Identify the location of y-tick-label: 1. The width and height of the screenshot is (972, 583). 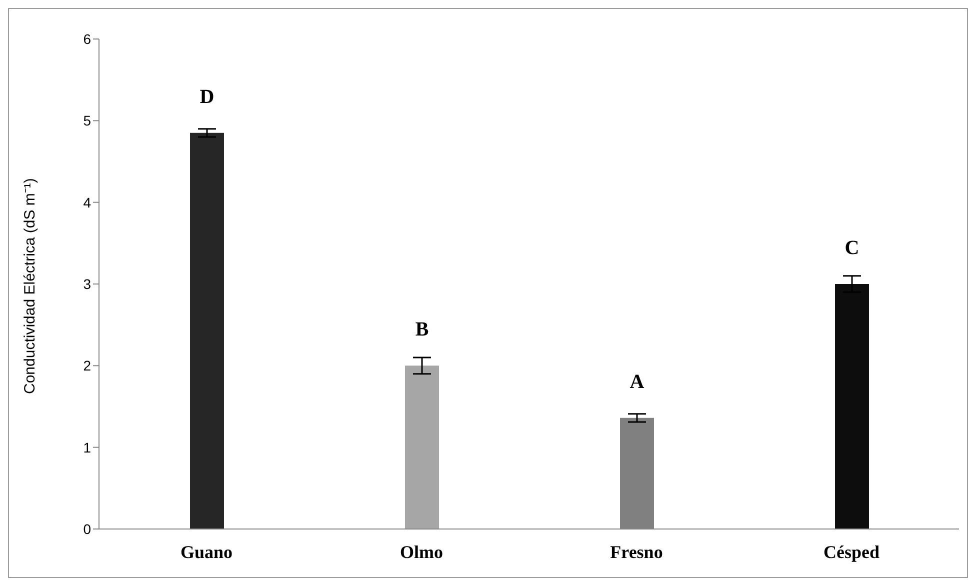
(87, 447).